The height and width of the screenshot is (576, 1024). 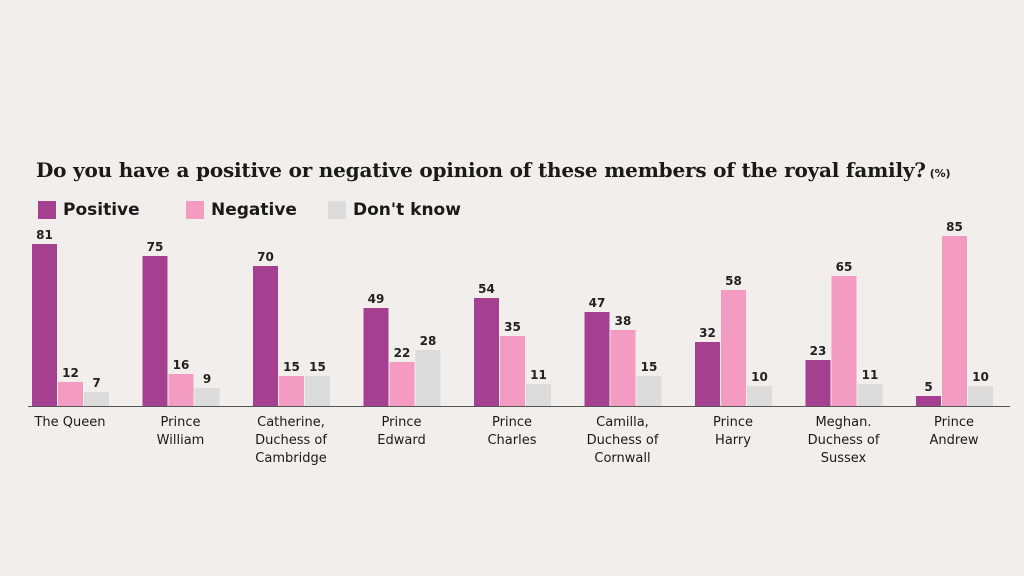 What do you see at coordinates (844, 440) in the screenshot?
I see `category-label-7-1: Duchess of` at bounding box center [844, 440].